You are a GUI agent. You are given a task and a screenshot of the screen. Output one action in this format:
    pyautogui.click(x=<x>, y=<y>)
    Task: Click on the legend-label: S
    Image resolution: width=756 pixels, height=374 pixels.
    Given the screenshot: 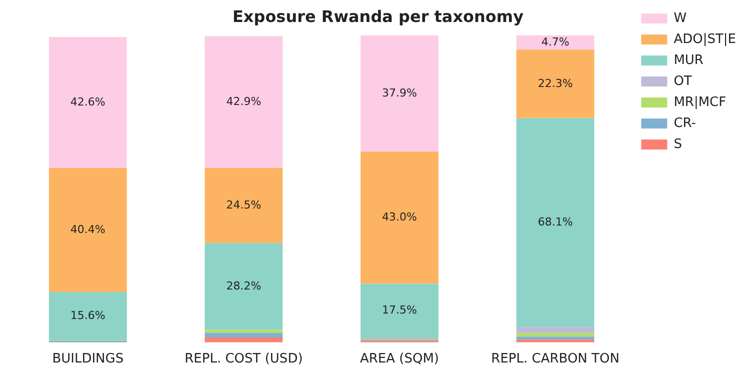 What is the action you would take?
    pyautogui.click(x=678, y=144)
    